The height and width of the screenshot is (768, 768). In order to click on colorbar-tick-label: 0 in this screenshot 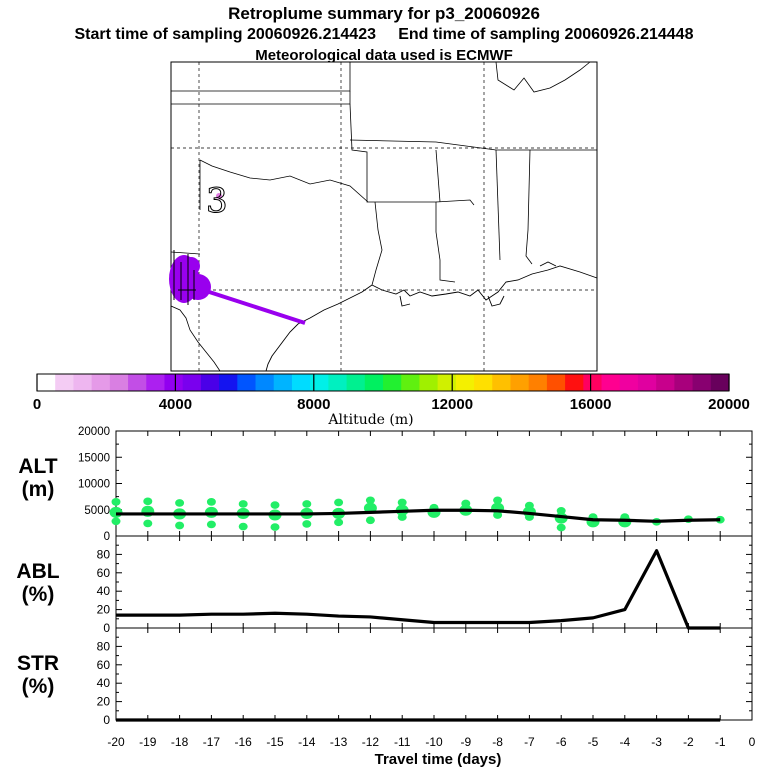, I will do `click(37, 404)`.